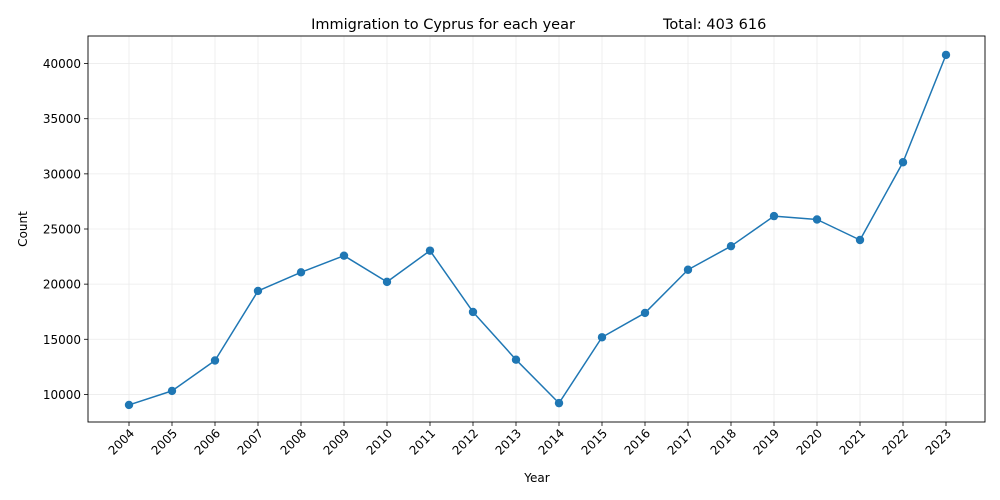  What do you see at coordinates (62, 119) in the screenshot?
I see `y-tick-label: 35000` at bounding box center [62, 119].